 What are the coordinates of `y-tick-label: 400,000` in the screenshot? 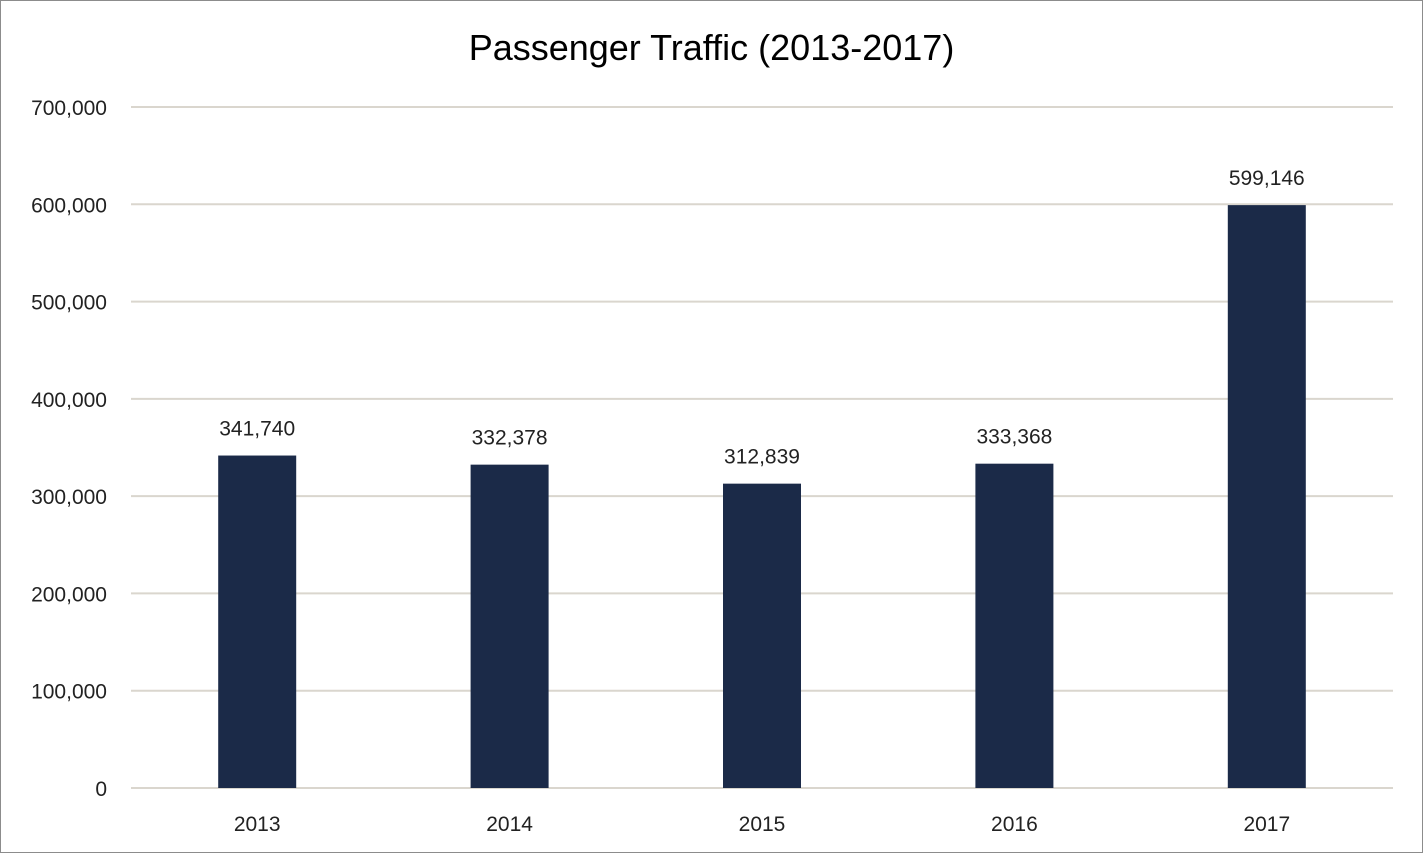 It's located at (69, 400).